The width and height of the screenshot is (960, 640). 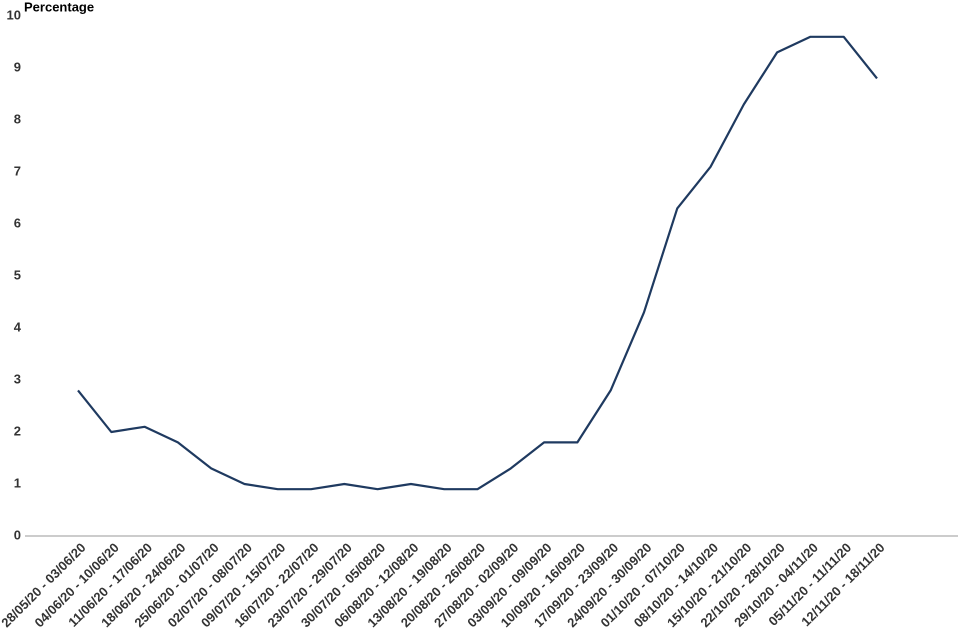 I want to click on y-tick-label: 8, so click(x=17, y=118).